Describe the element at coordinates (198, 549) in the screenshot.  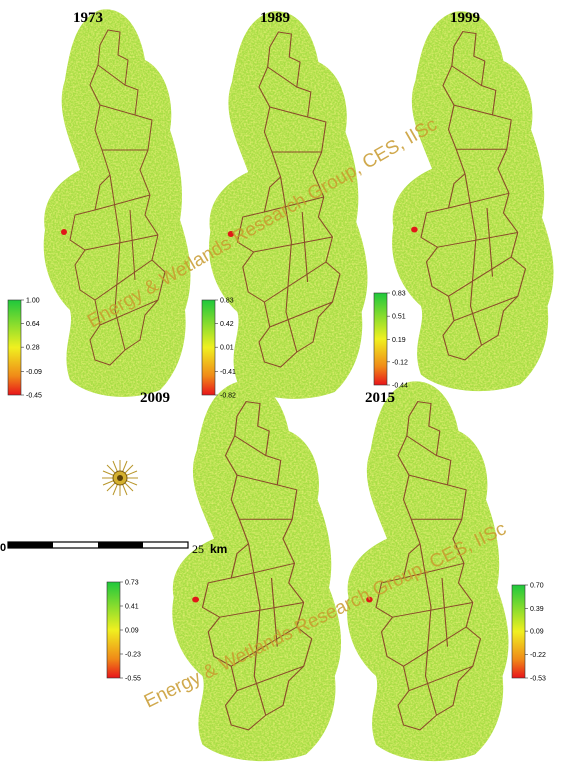
I see `scale-end: 25` at that location.